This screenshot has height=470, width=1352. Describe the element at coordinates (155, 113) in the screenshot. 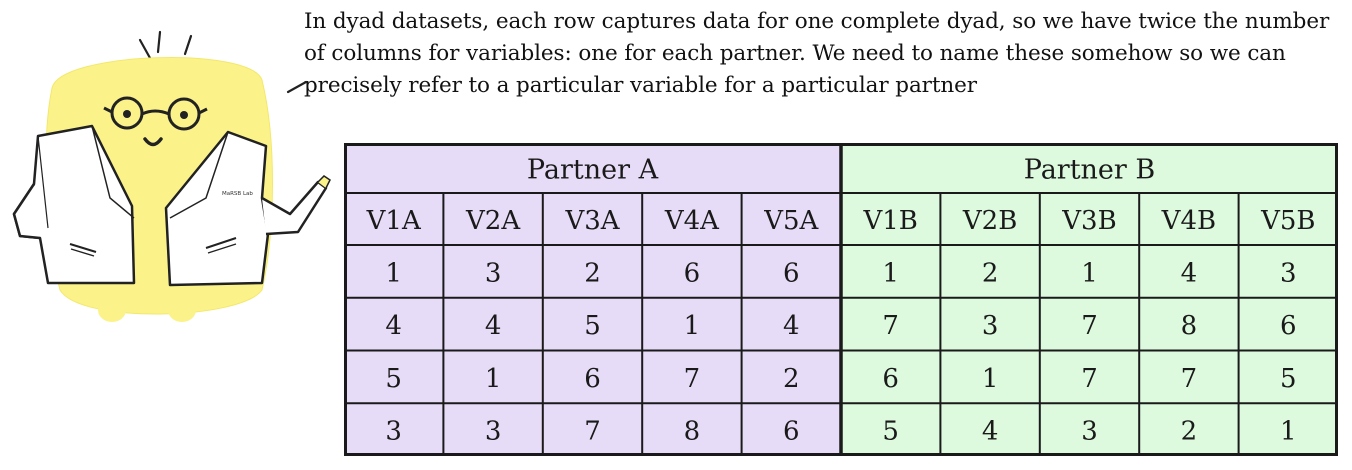

I see `glasses-icon` at that location.